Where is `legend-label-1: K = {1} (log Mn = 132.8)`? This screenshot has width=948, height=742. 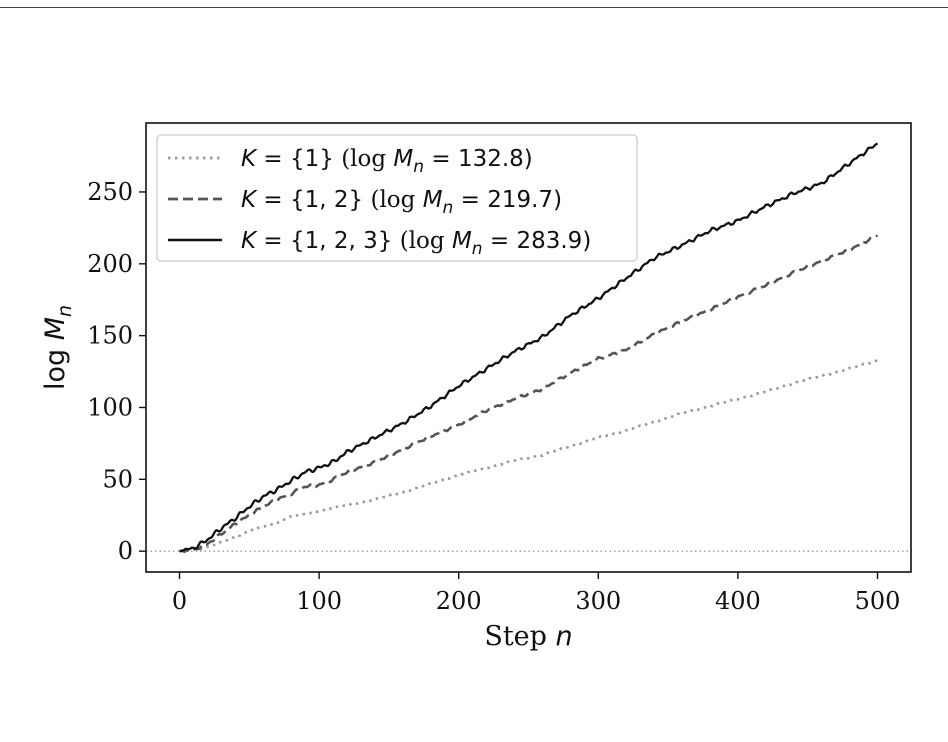 legend-label-1: K = {1} (log Mn = 132.8) is located at coordinates (387, 161).